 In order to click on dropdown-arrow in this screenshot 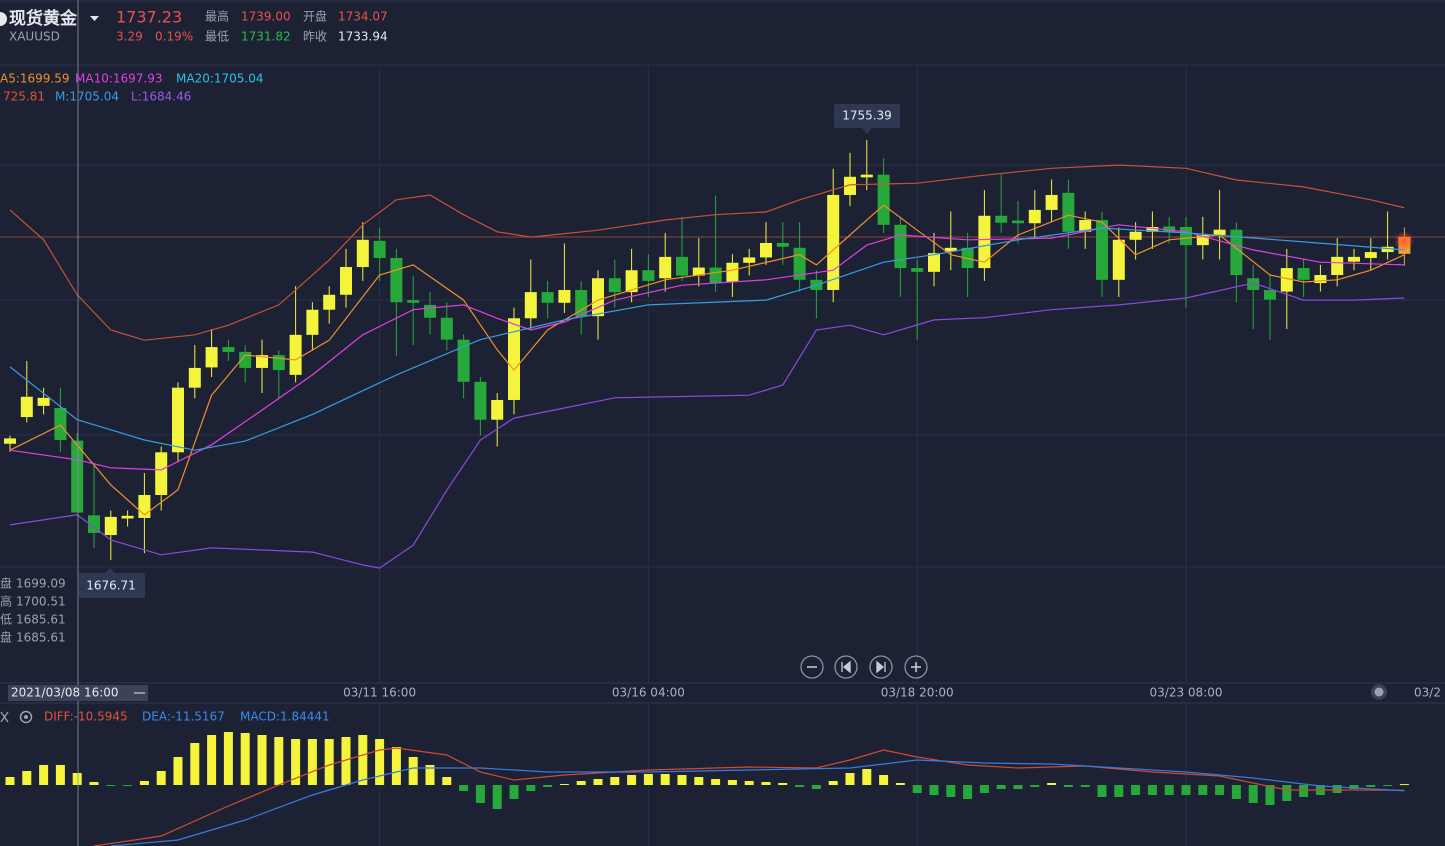, I will do `click(94, 18)`.